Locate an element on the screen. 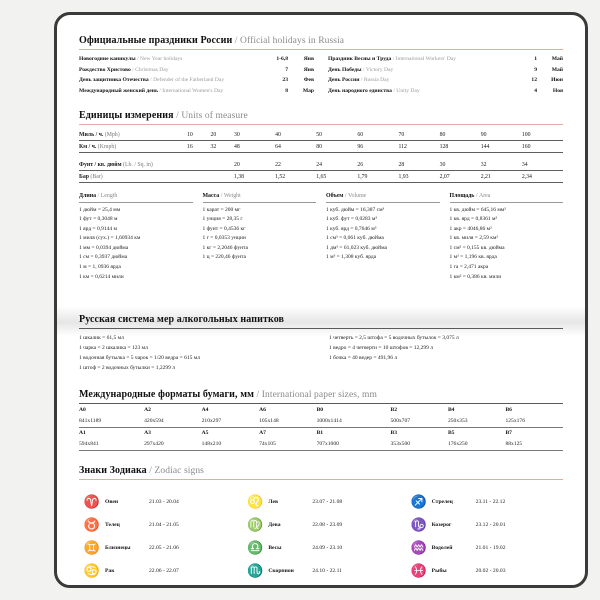 Image resolution: width=600 pixels, height=600 pixels. conversion-heading-ru: Длина is located at coordinates (88, 196).